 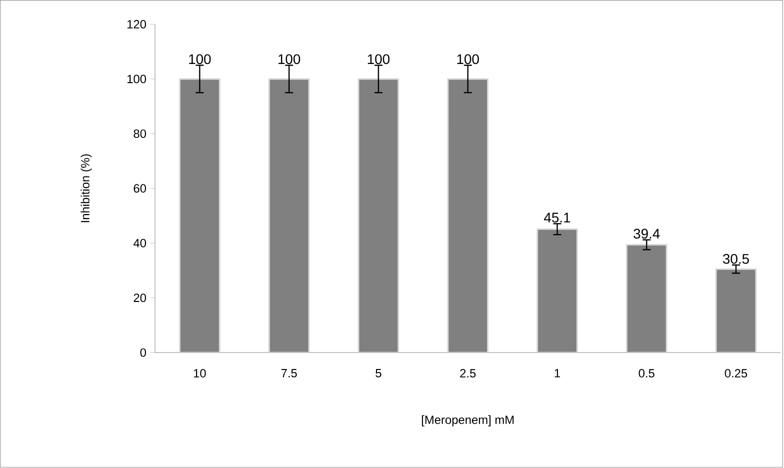 I want to click on y-axis-title: Inhibition (%), so click(x=86, y=188).